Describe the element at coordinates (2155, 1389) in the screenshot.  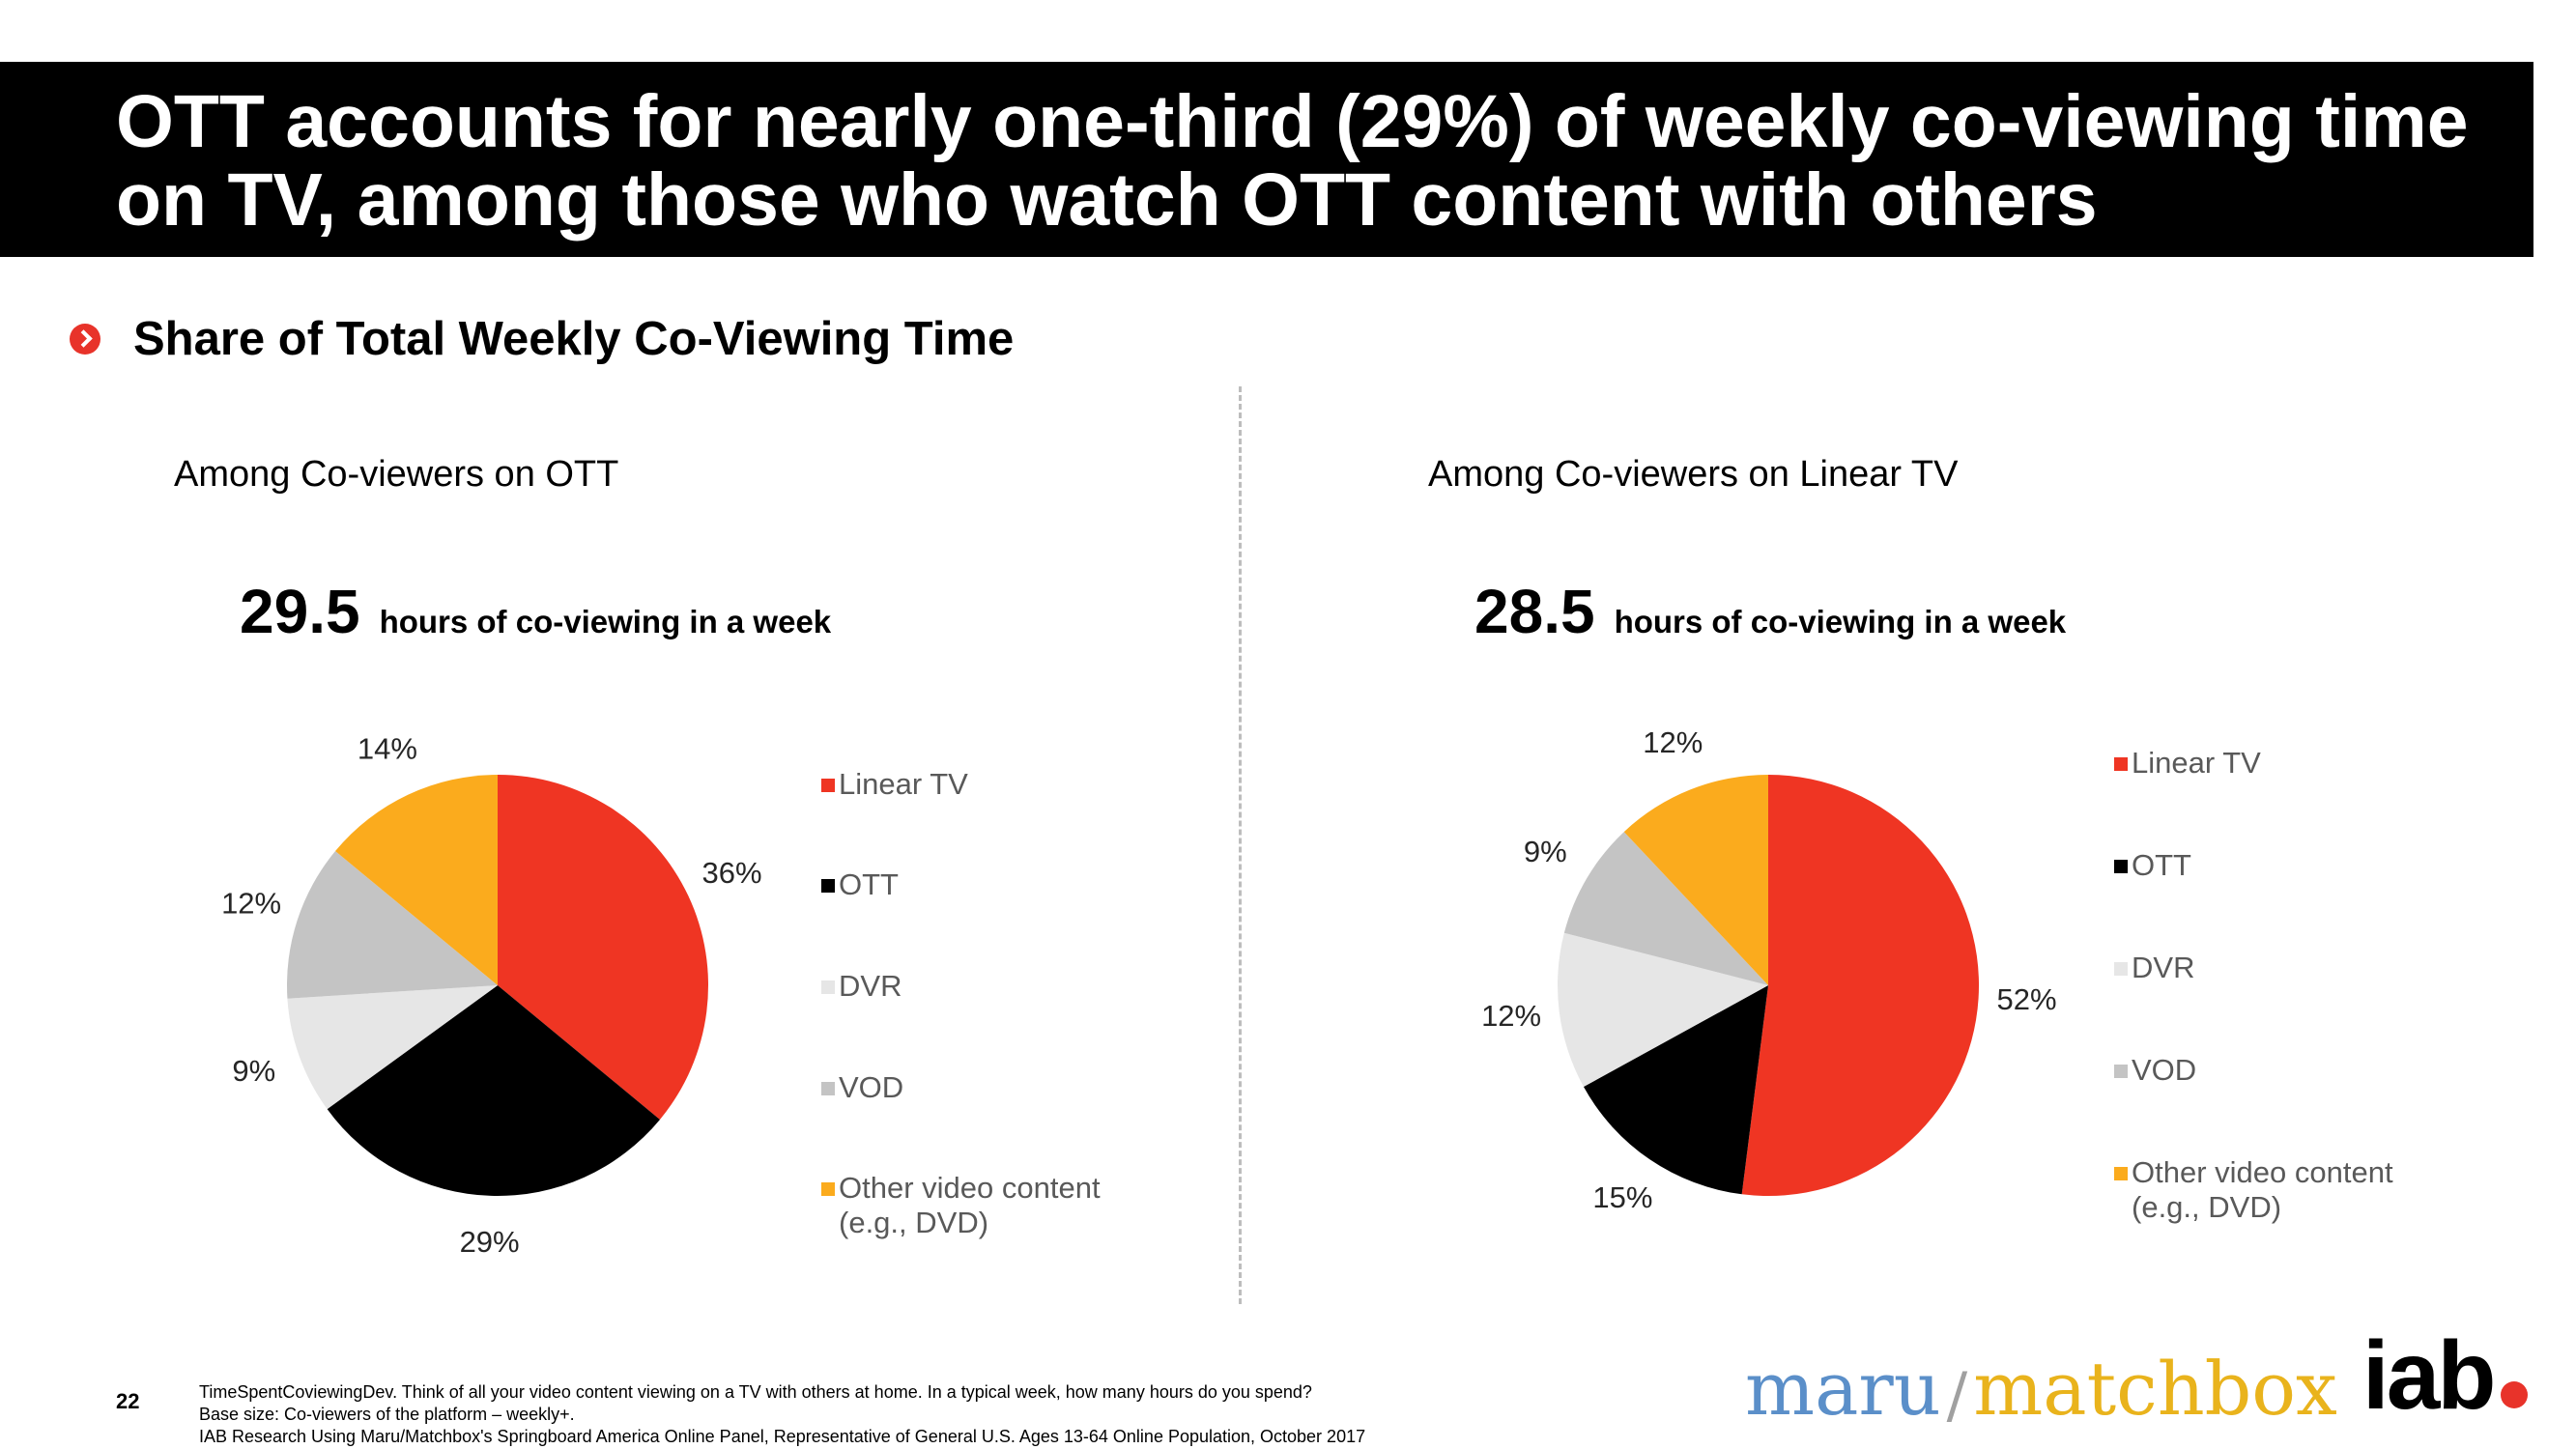
I see `matchbox-logo: matchbox` at that location.